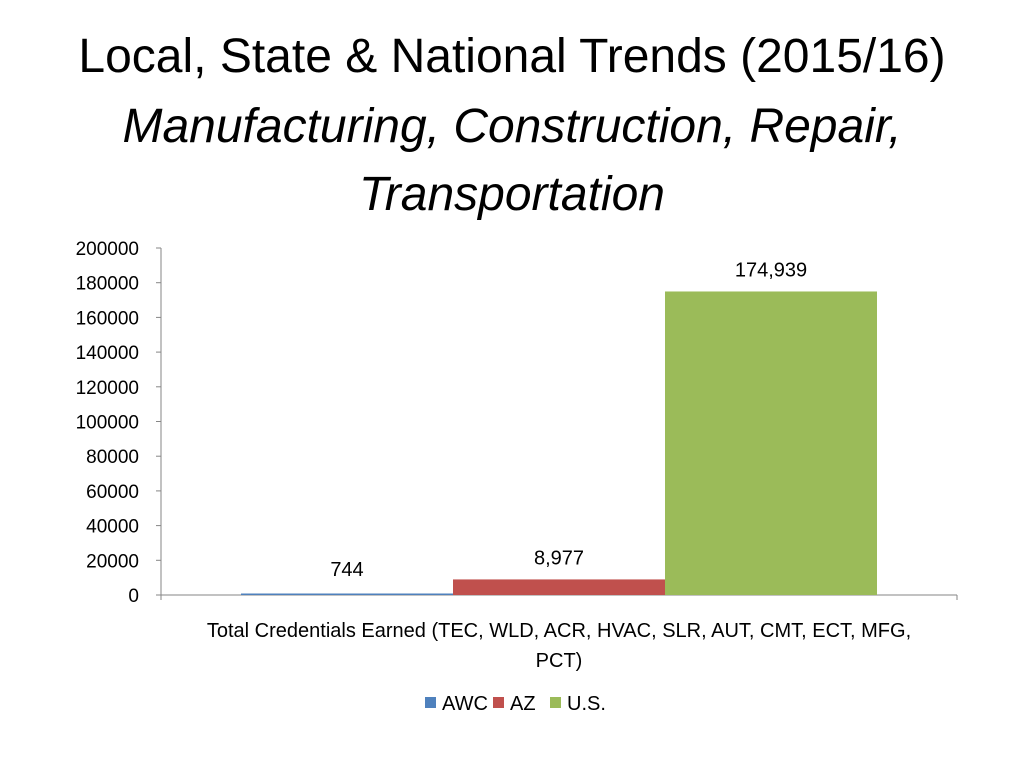 The height and width of the screenshot is (768, 1024). What do you see at coordinates (555, 702) in the screenshot?
I see `legend-swatch-us` at bounding box center [555, 702].